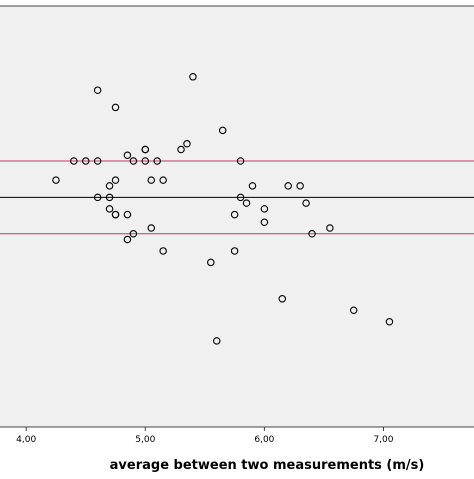 Image resolution: width=474 pixels, height=479 pixels. What do you see at coordinates (267, 465) in the screenshot?
I see `x-axis-label: average between two measurements (m/s)` at bounding box center [267, 465].